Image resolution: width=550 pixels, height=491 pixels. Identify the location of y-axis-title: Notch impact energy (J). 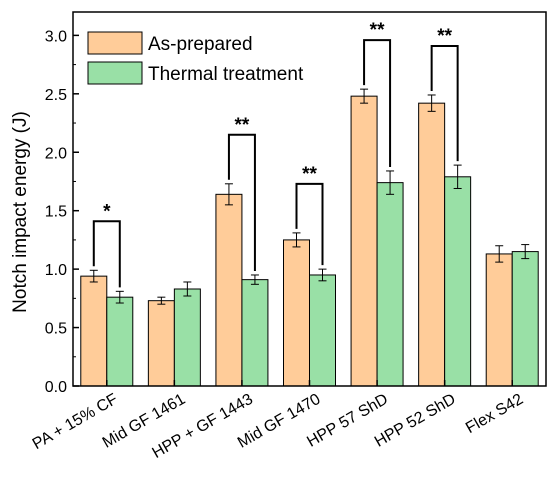
(20, 212).